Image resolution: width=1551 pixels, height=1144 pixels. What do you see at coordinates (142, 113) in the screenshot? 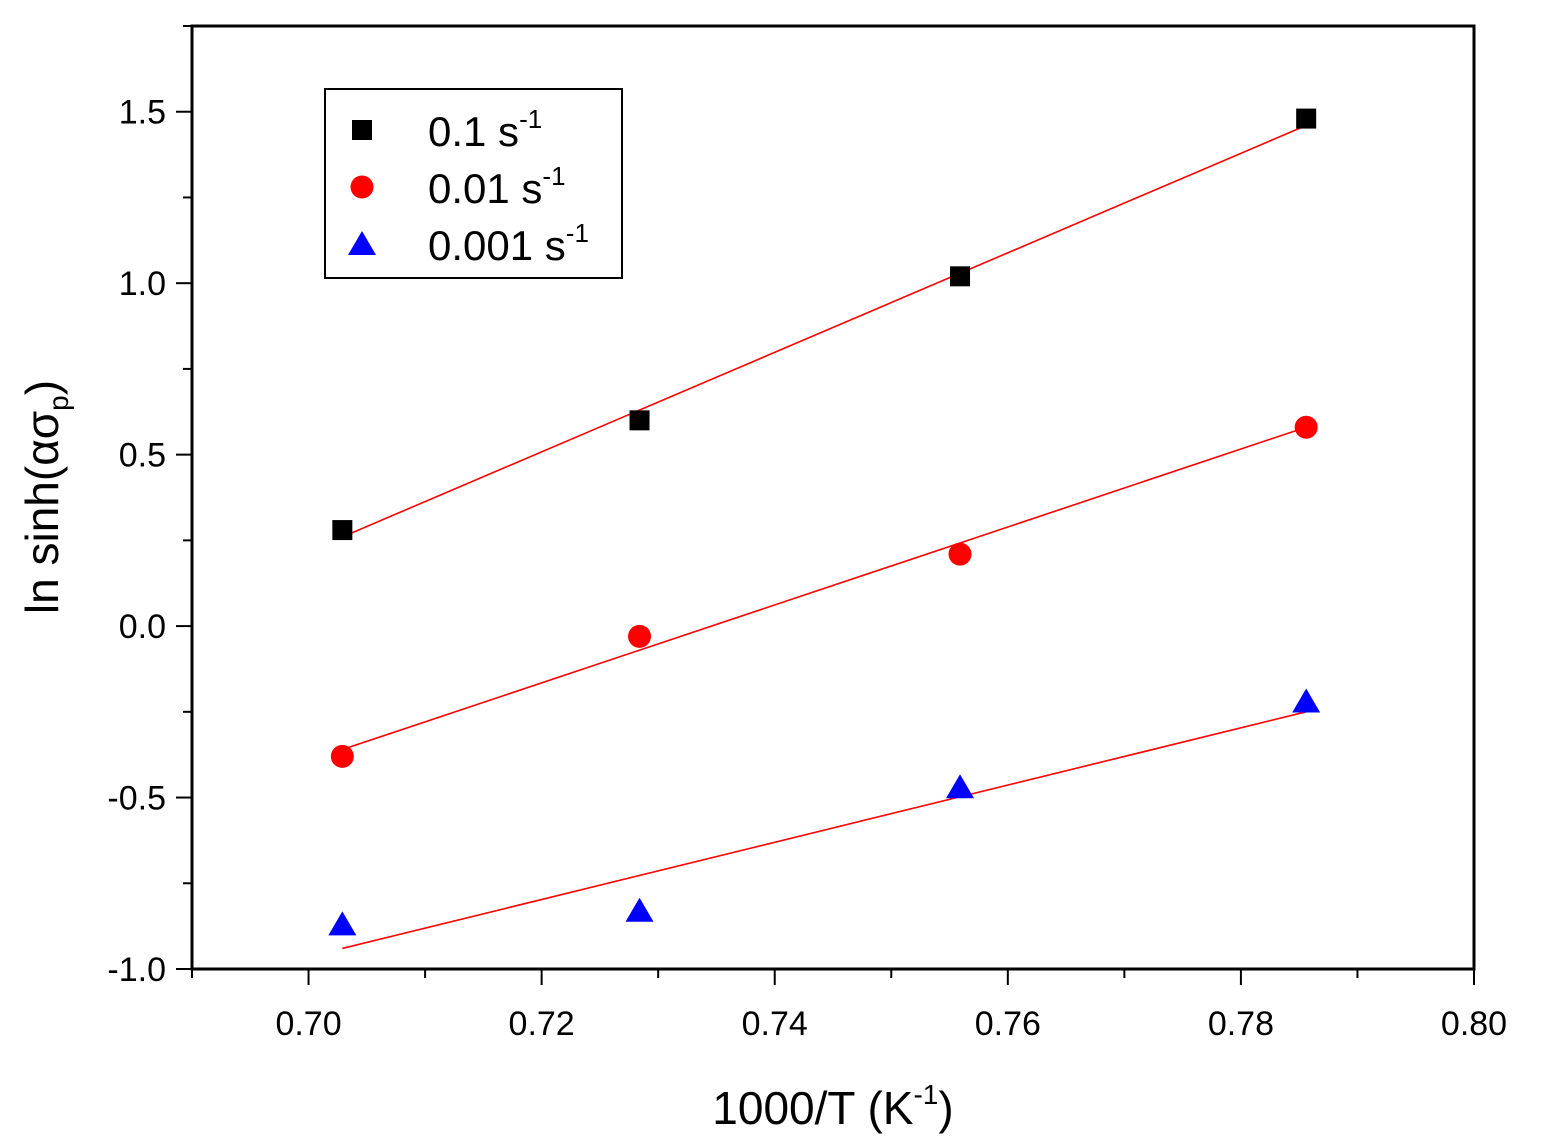
I see `y-tick-label: 1.5` at bounding box center [142, 113].